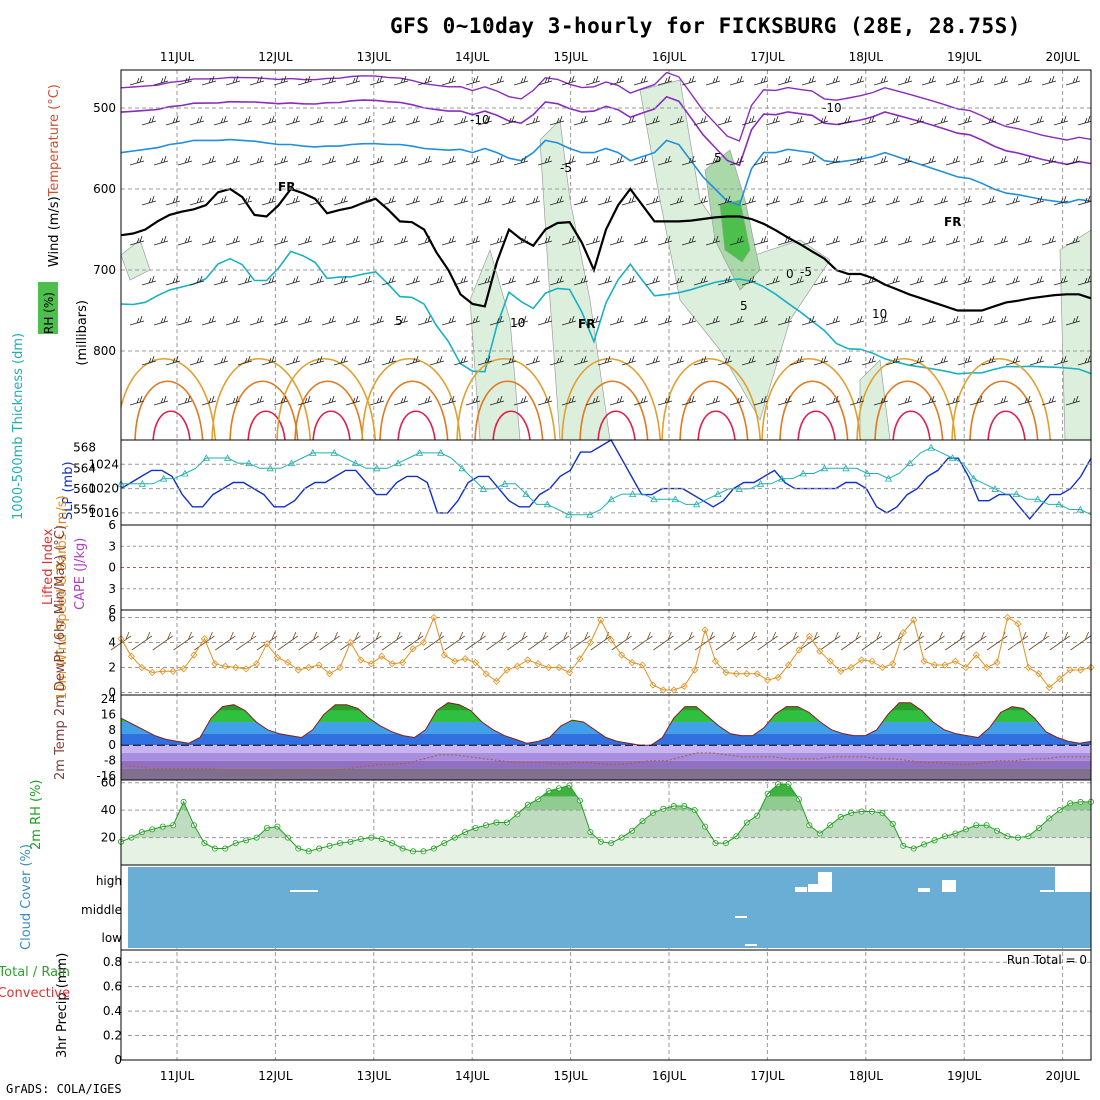 The height and width of the screenshot is (1100, 1100). I want to click on day-label-bottom: 15JUL, so click(570, 1076).